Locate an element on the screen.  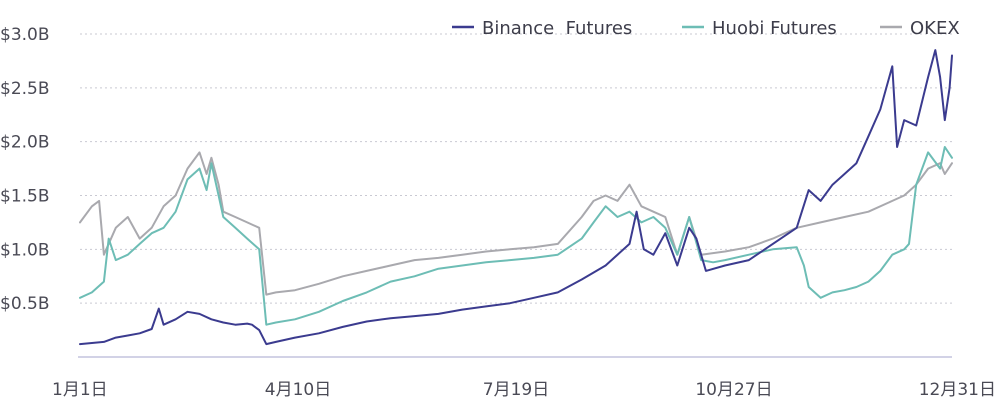
y-axis-ticks: $0.5B $1.0B $1.5B $2.0B $2.5B $3.0B is located at coordinates (25, 169).